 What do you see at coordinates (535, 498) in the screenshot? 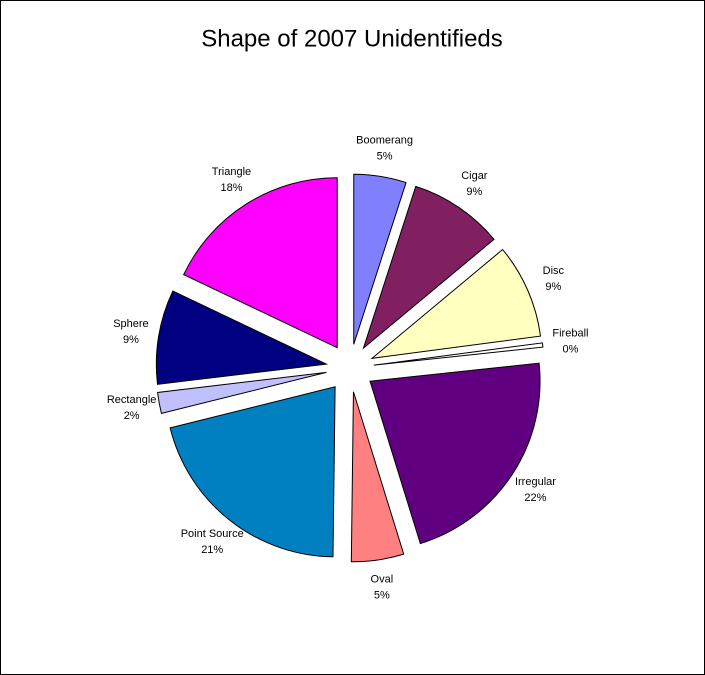
I see `slice-value-label: 22%` at bounding box center [535, 498].